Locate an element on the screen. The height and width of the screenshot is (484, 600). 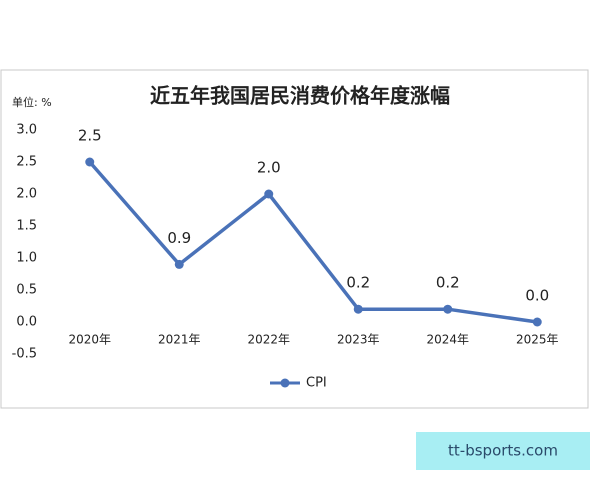
y-tick-label: -0.5 is located at coordinates (24, 354).